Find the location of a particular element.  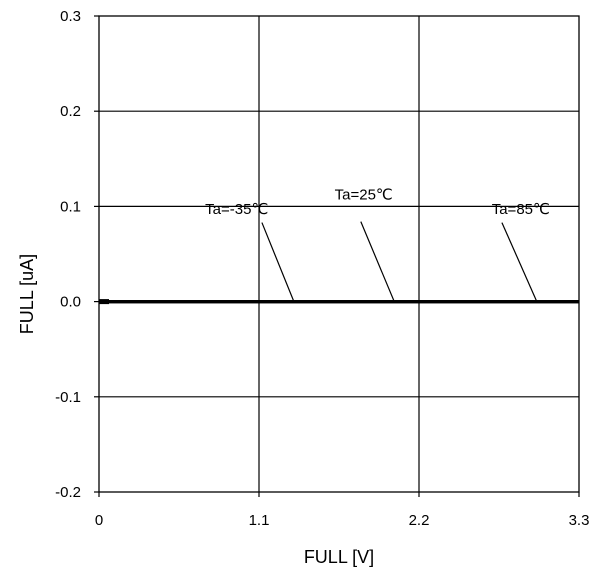

x-tick-label: 1.1 is located at coordinates (259, 520).